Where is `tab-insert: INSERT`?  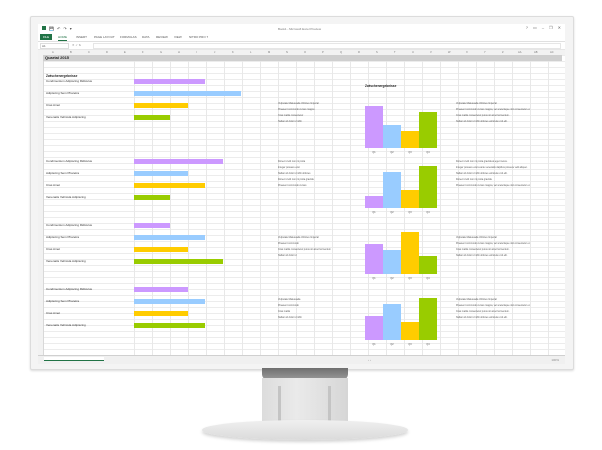 tab-insert: INSERT is located at coordinates (81, 37).